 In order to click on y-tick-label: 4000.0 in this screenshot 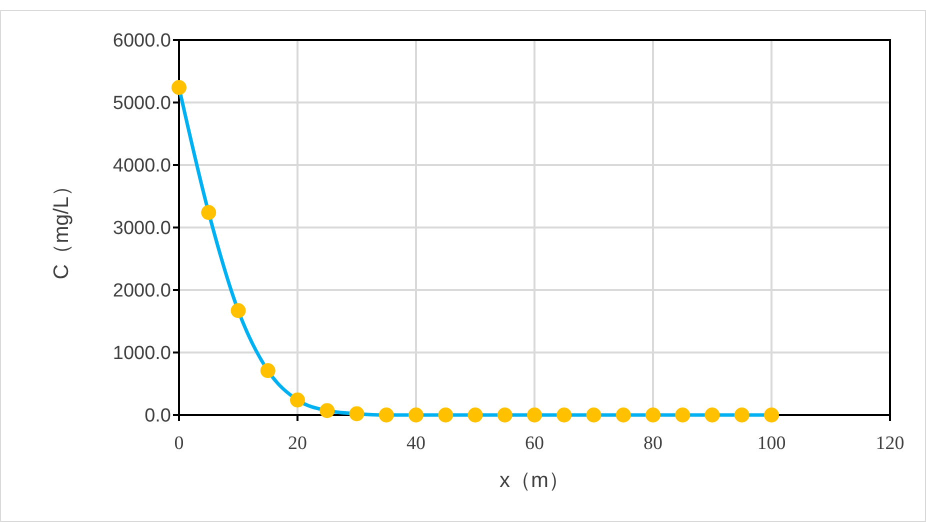, I will do `click(141, 166)`.